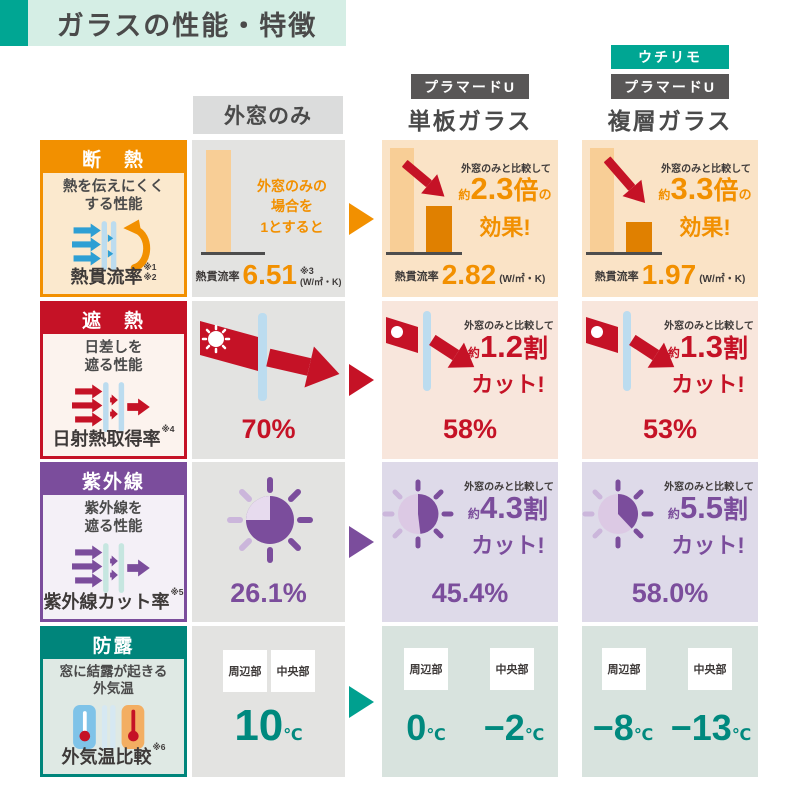 The height and width of the screenshot is (800, 800). Describe the element at coordinates (708, 507) in the screenshot. I see `effect-value: 約5.5割` at that location.